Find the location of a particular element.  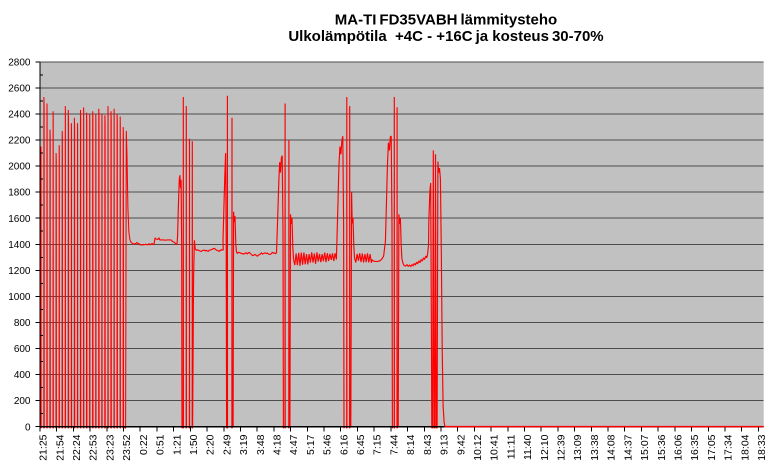

svg-text: 1200 is located at coordinates (19, 271).